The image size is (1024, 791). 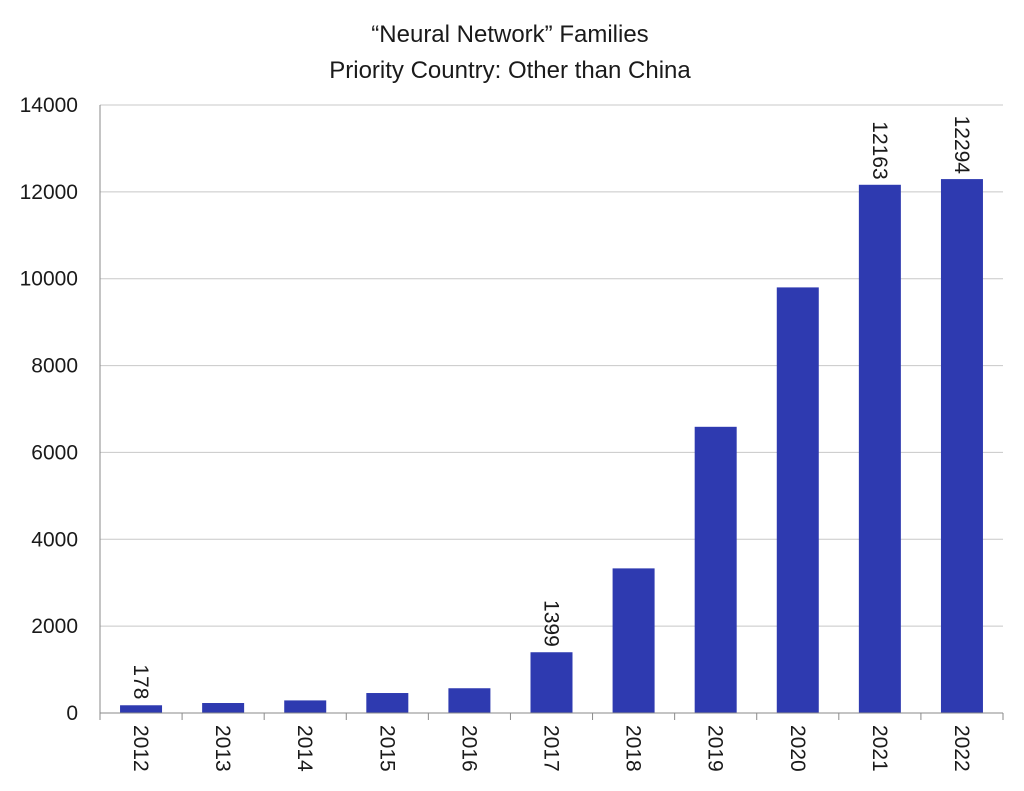 I want to click on y-tick-label: 2000, so click(x=54, y=626).